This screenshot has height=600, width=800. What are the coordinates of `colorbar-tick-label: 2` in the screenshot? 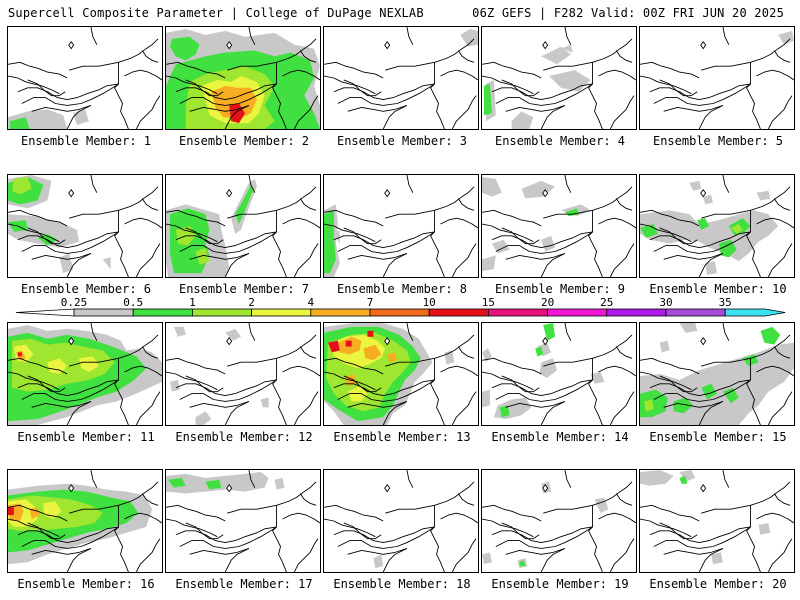 It's located at (251, 302).